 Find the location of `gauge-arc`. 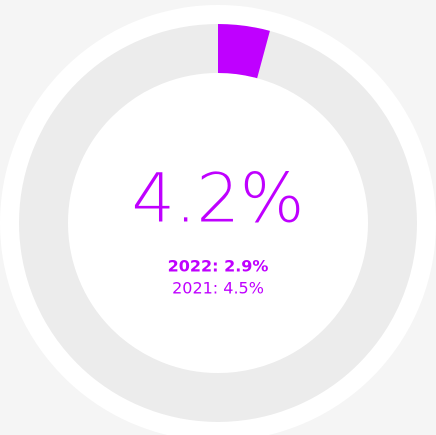

gauge-arc is located at coordinates (244, 51).